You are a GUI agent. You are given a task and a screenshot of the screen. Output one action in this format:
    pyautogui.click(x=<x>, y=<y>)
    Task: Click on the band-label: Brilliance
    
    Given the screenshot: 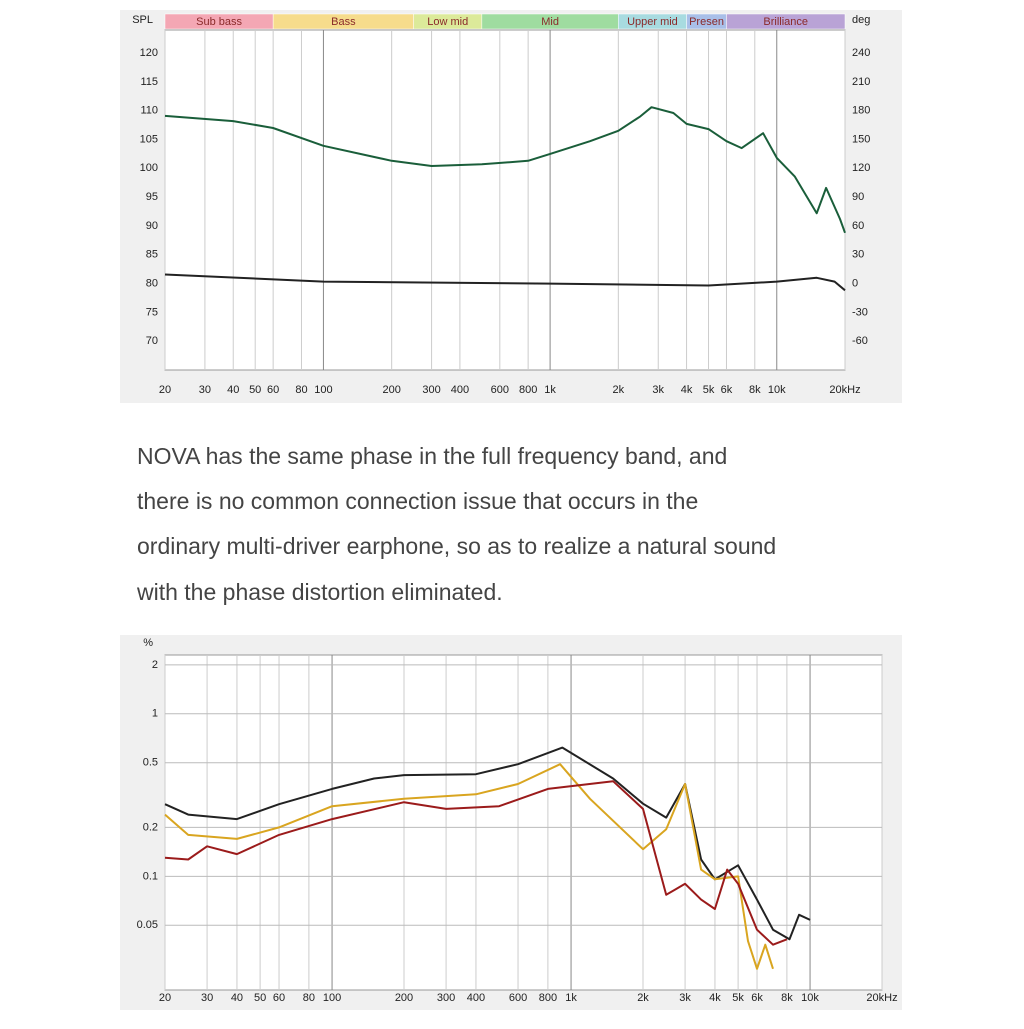 What is the action you would take?
    pyautogui.click(x=785, y=22)
    